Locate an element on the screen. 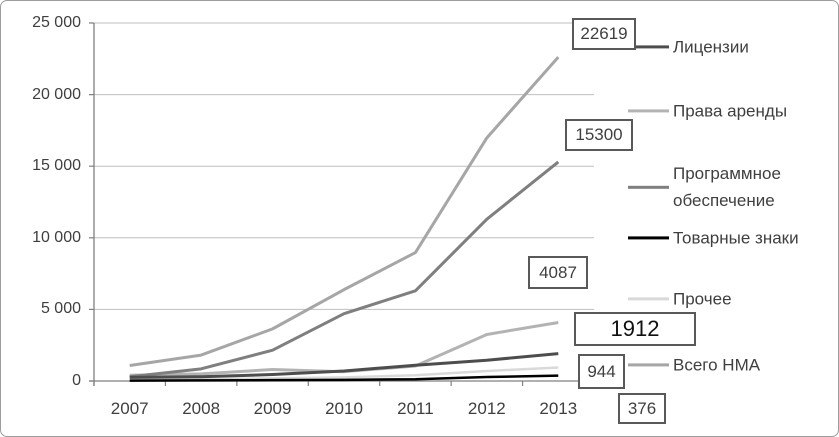  y-tick-label: 5 000 is located at coordinates (60, 309).